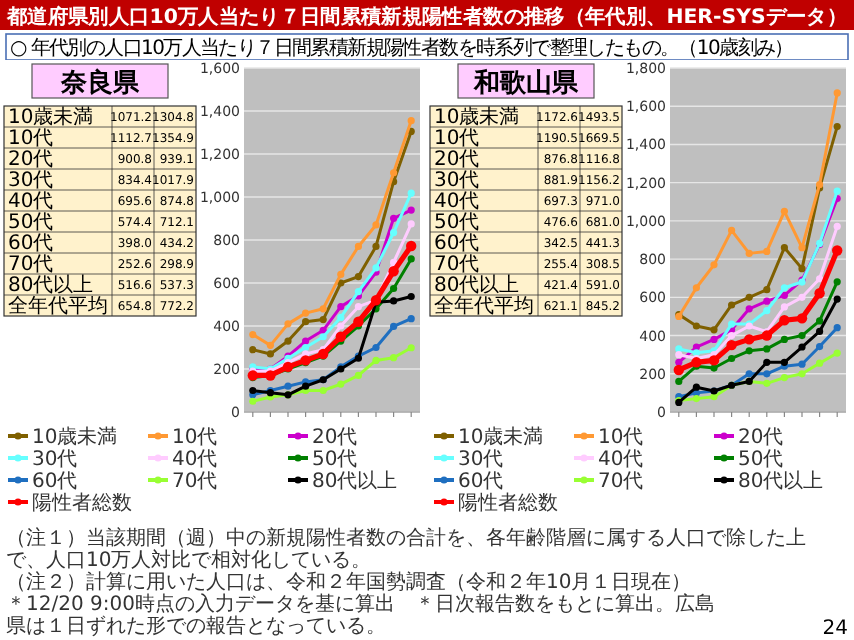  I want to click on text: 24, so click(835, 629).